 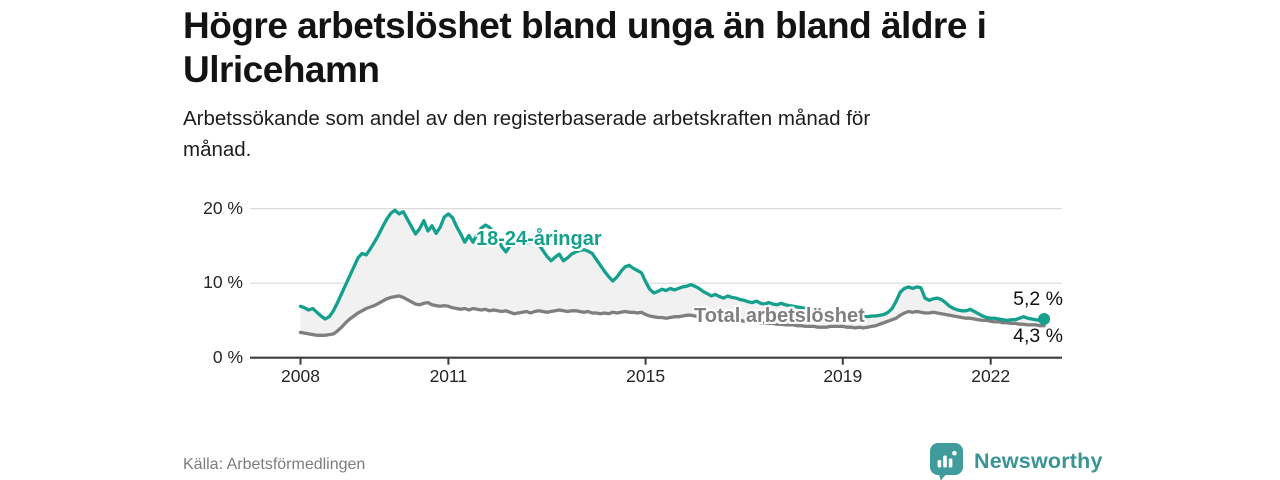 I want to click on series-label-total: Total arbetslöshet, so click(x=779, y=316).